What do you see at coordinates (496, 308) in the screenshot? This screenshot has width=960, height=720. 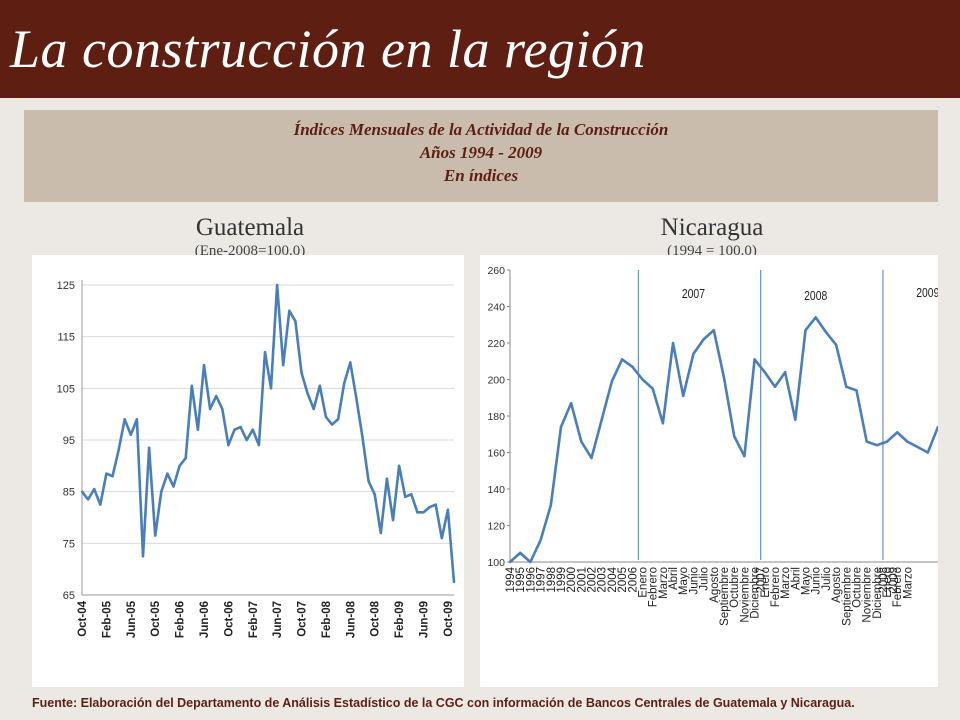 I see `y-tick-label: 240` at bounding box center [496, 308].